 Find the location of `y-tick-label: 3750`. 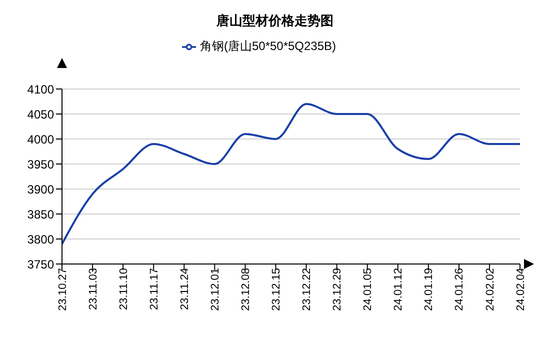

y-tick-label: 3750 is located at coordinates (40, 264).